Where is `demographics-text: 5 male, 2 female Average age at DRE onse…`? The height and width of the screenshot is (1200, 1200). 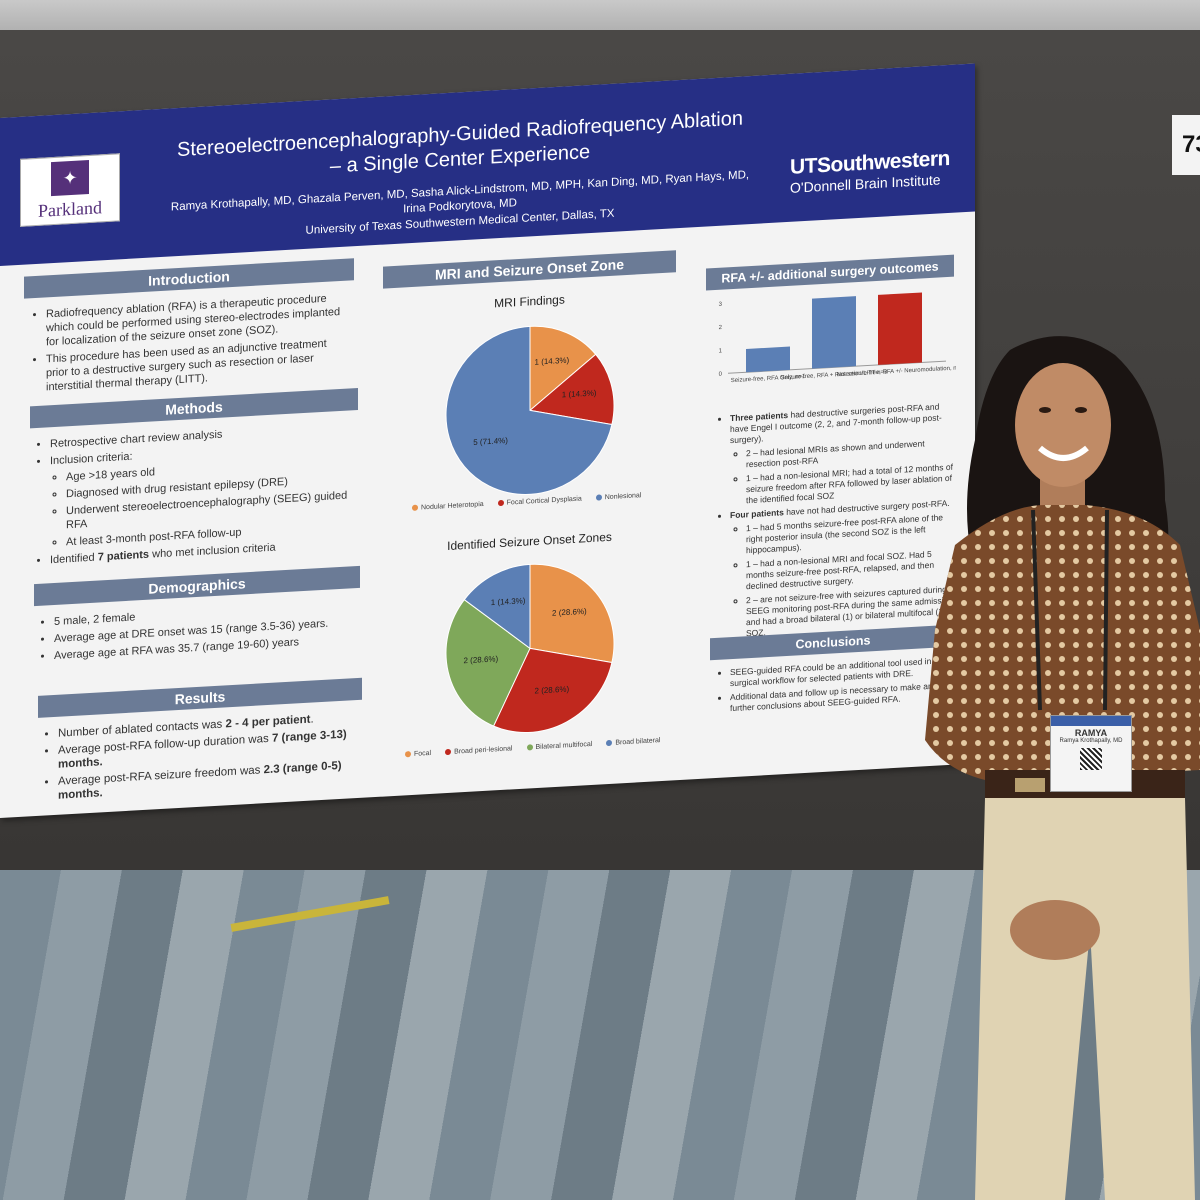 demographics-text: 5 male, 2 female Average age at DRE onse… is located at coordinates (199, 632).